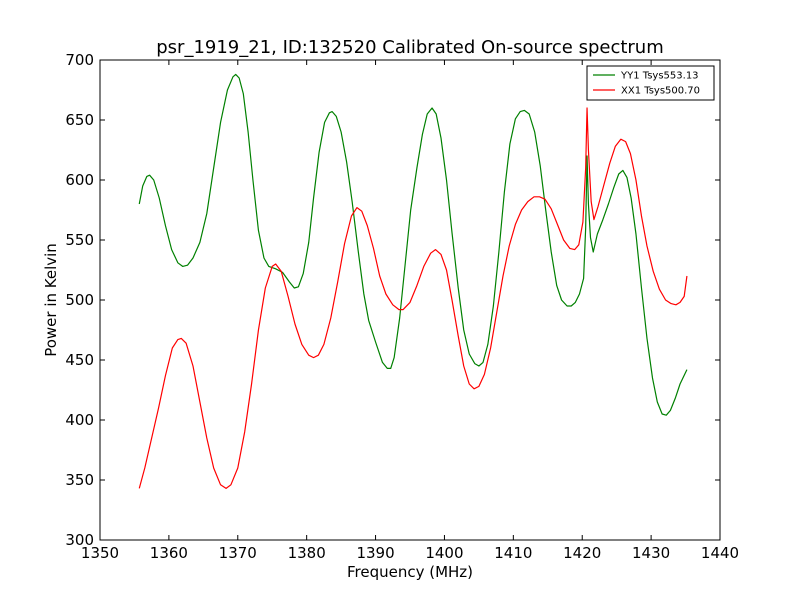 This screenshot has height=600, width=800. What do you see at coordinates (307, 553) in the screenshot?
I see `x-tick-label: 1380` at bounding box center [307, 553].